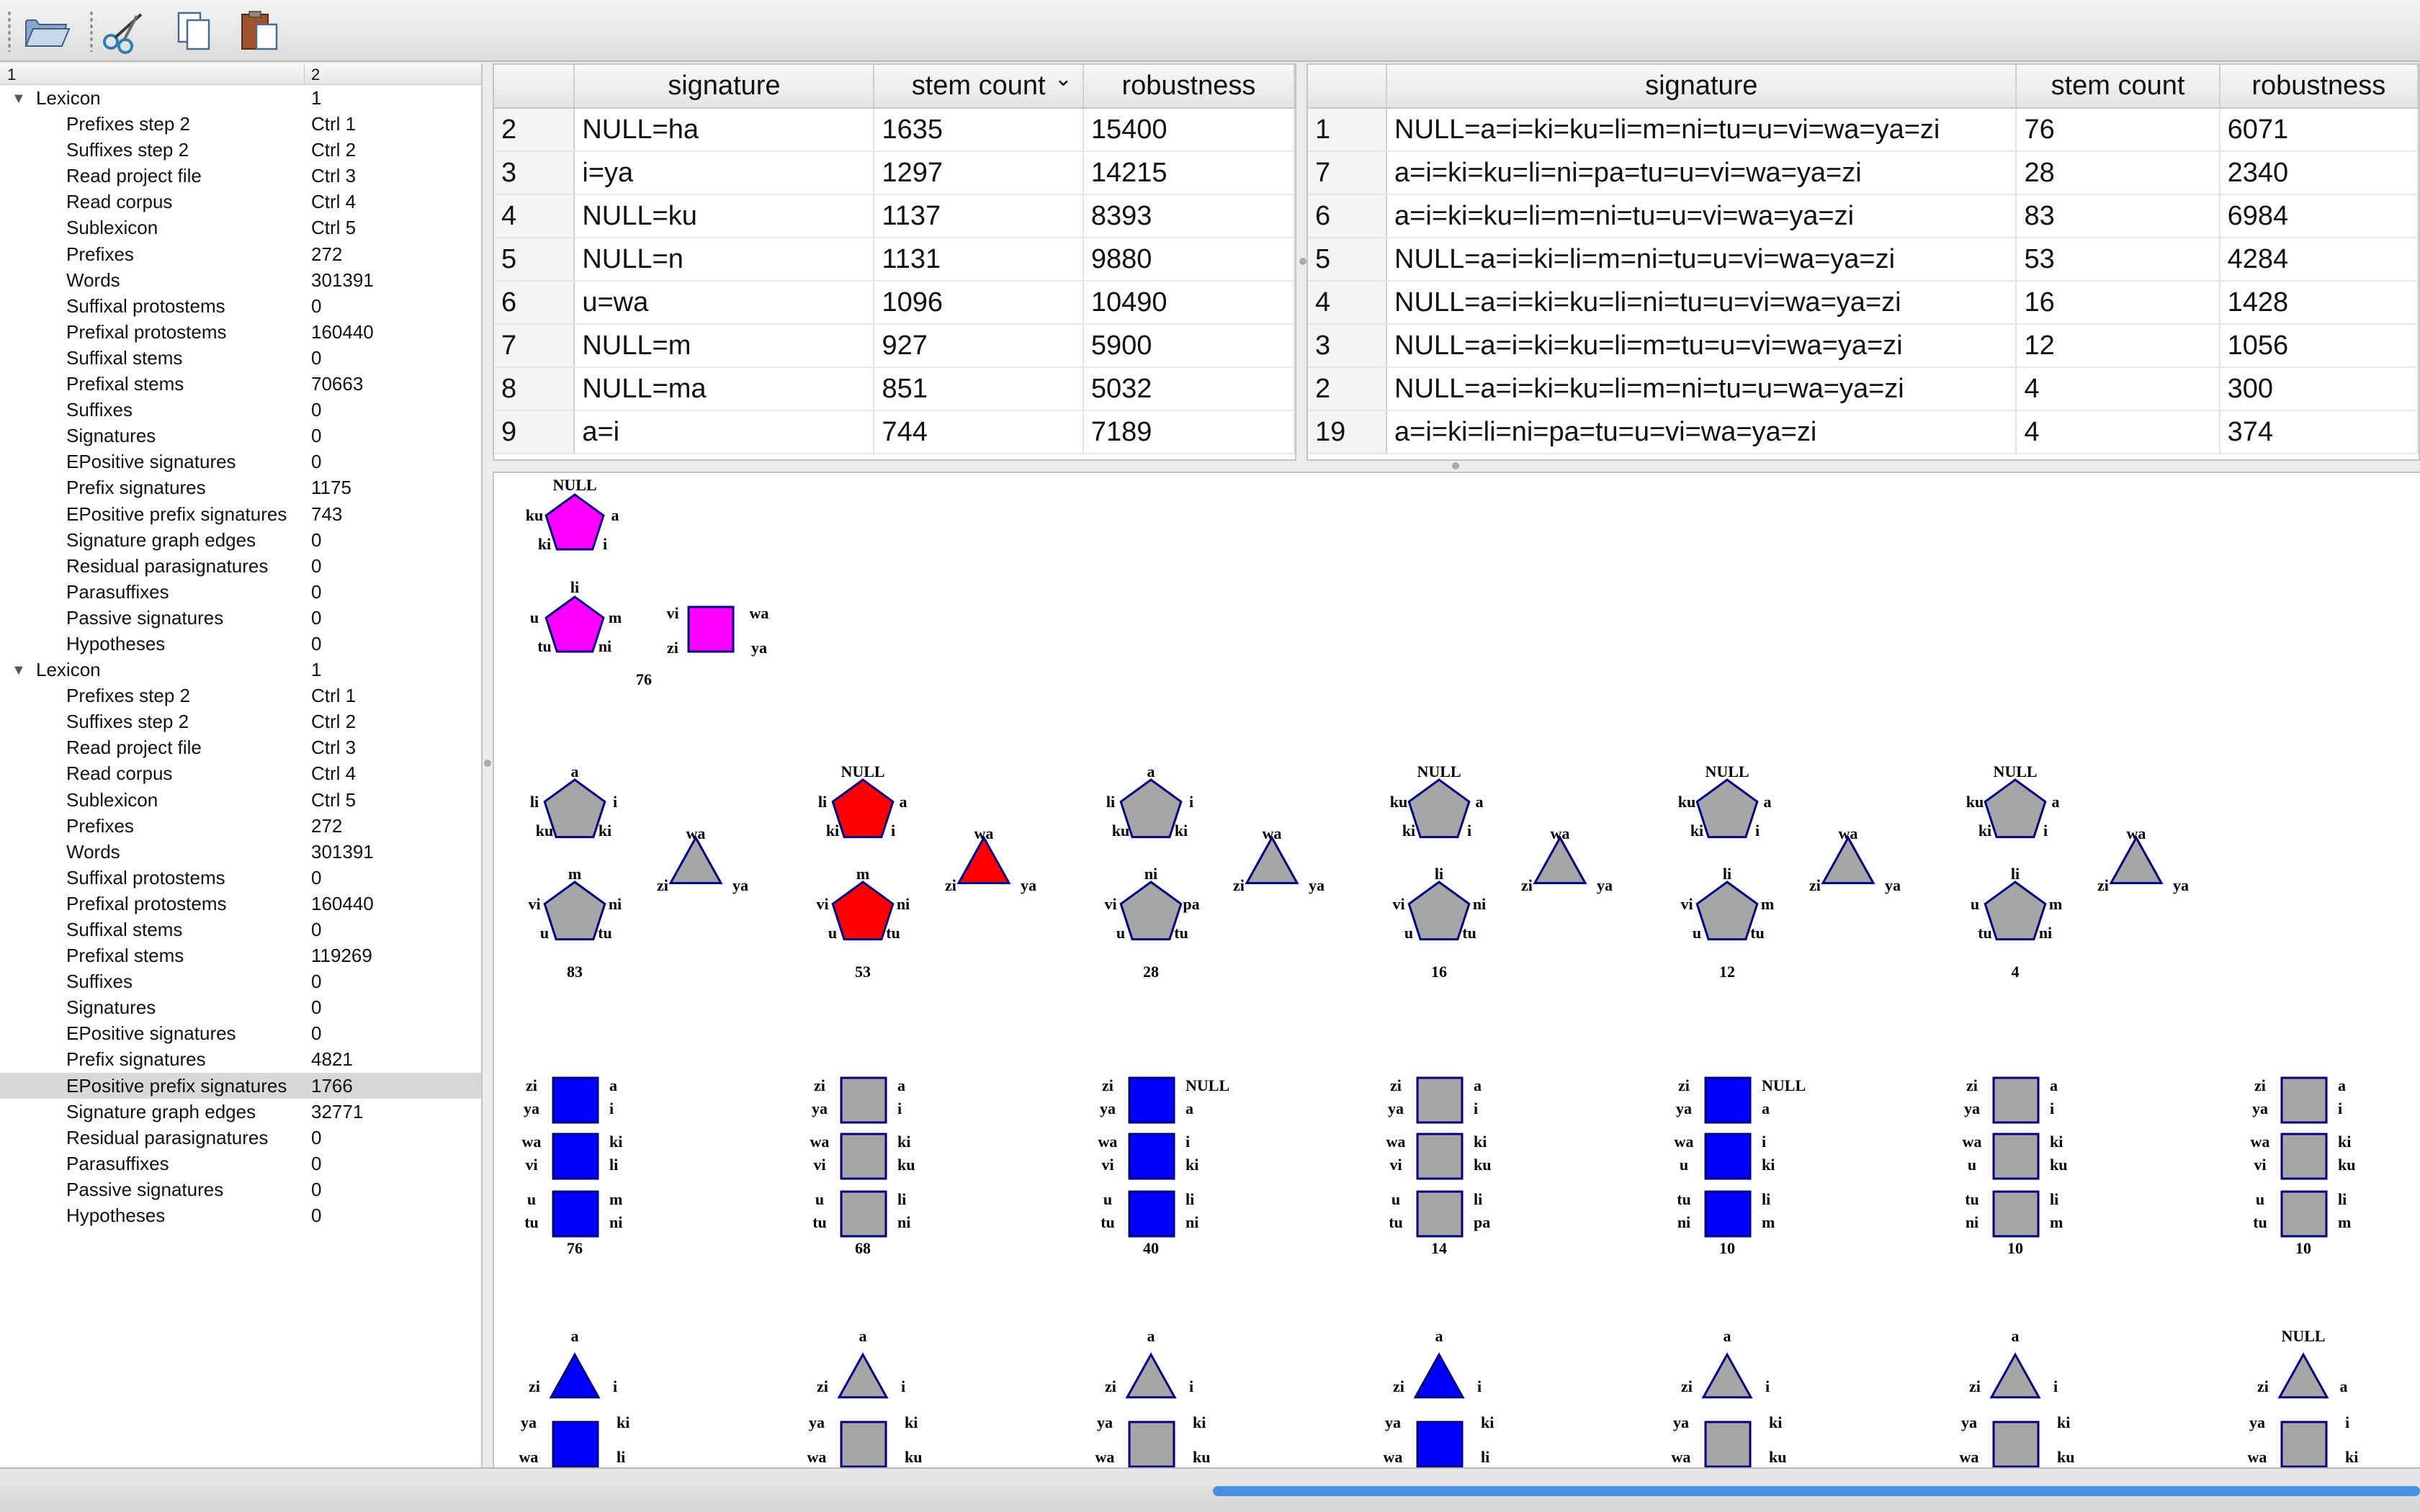 This screenshot has width=2420, height=1512. Describe the element at coordinates (1189, 389) in the screenshot. I see `robustness-cell: 5032` at that location.